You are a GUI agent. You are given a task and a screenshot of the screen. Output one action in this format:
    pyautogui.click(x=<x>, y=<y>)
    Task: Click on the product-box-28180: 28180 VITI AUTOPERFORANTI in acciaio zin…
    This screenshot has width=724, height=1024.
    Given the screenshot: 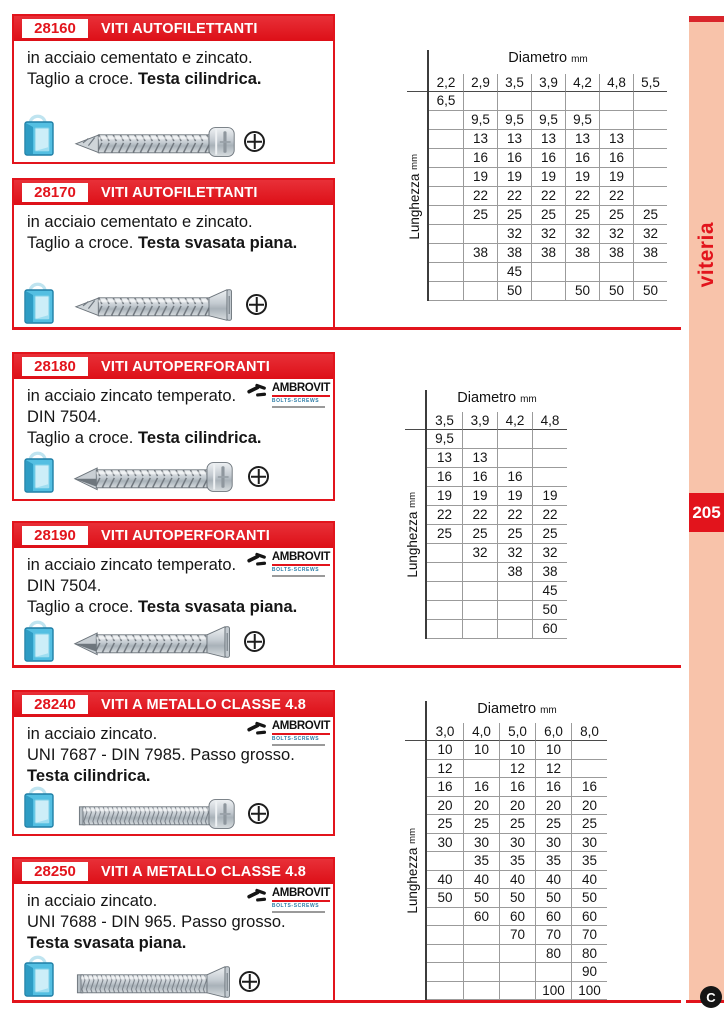 What is the action you would take?
    pyautogui.click(x=173, y=426)
    